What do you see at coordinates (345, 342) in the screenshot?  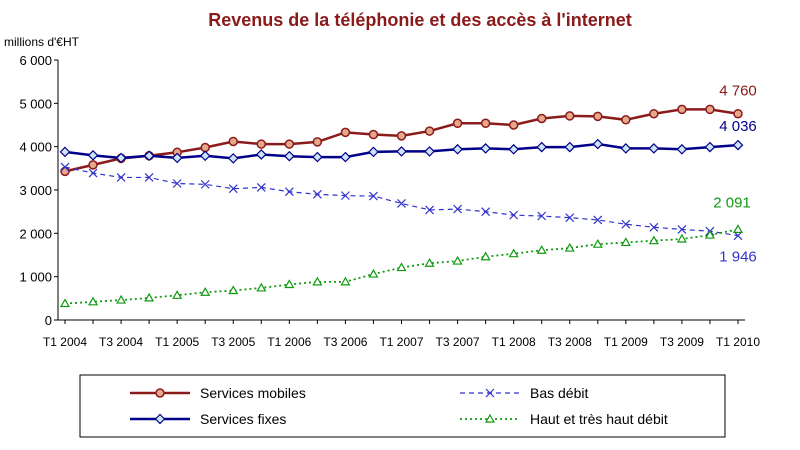 I see `x-tick-label: T3 2006` at bounding box center [345, 342].